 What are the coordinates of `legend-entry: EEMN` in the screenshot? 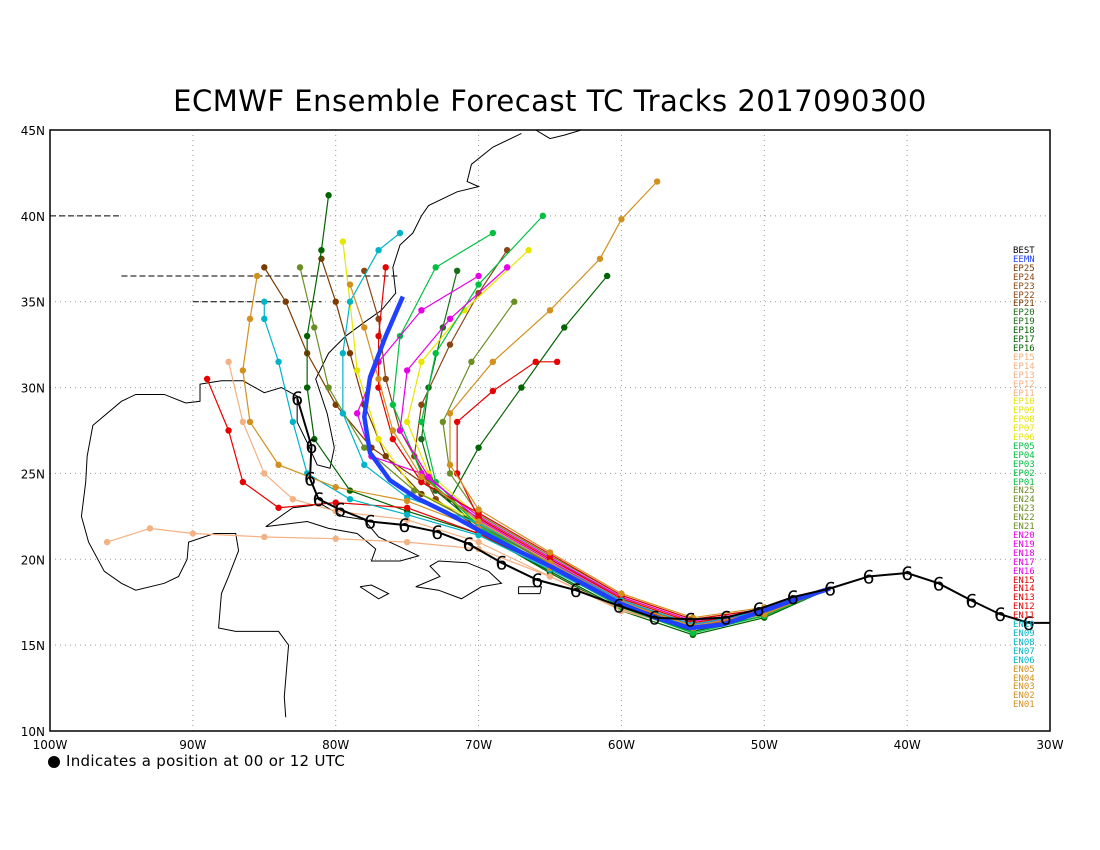 It's located at (1024, 259).